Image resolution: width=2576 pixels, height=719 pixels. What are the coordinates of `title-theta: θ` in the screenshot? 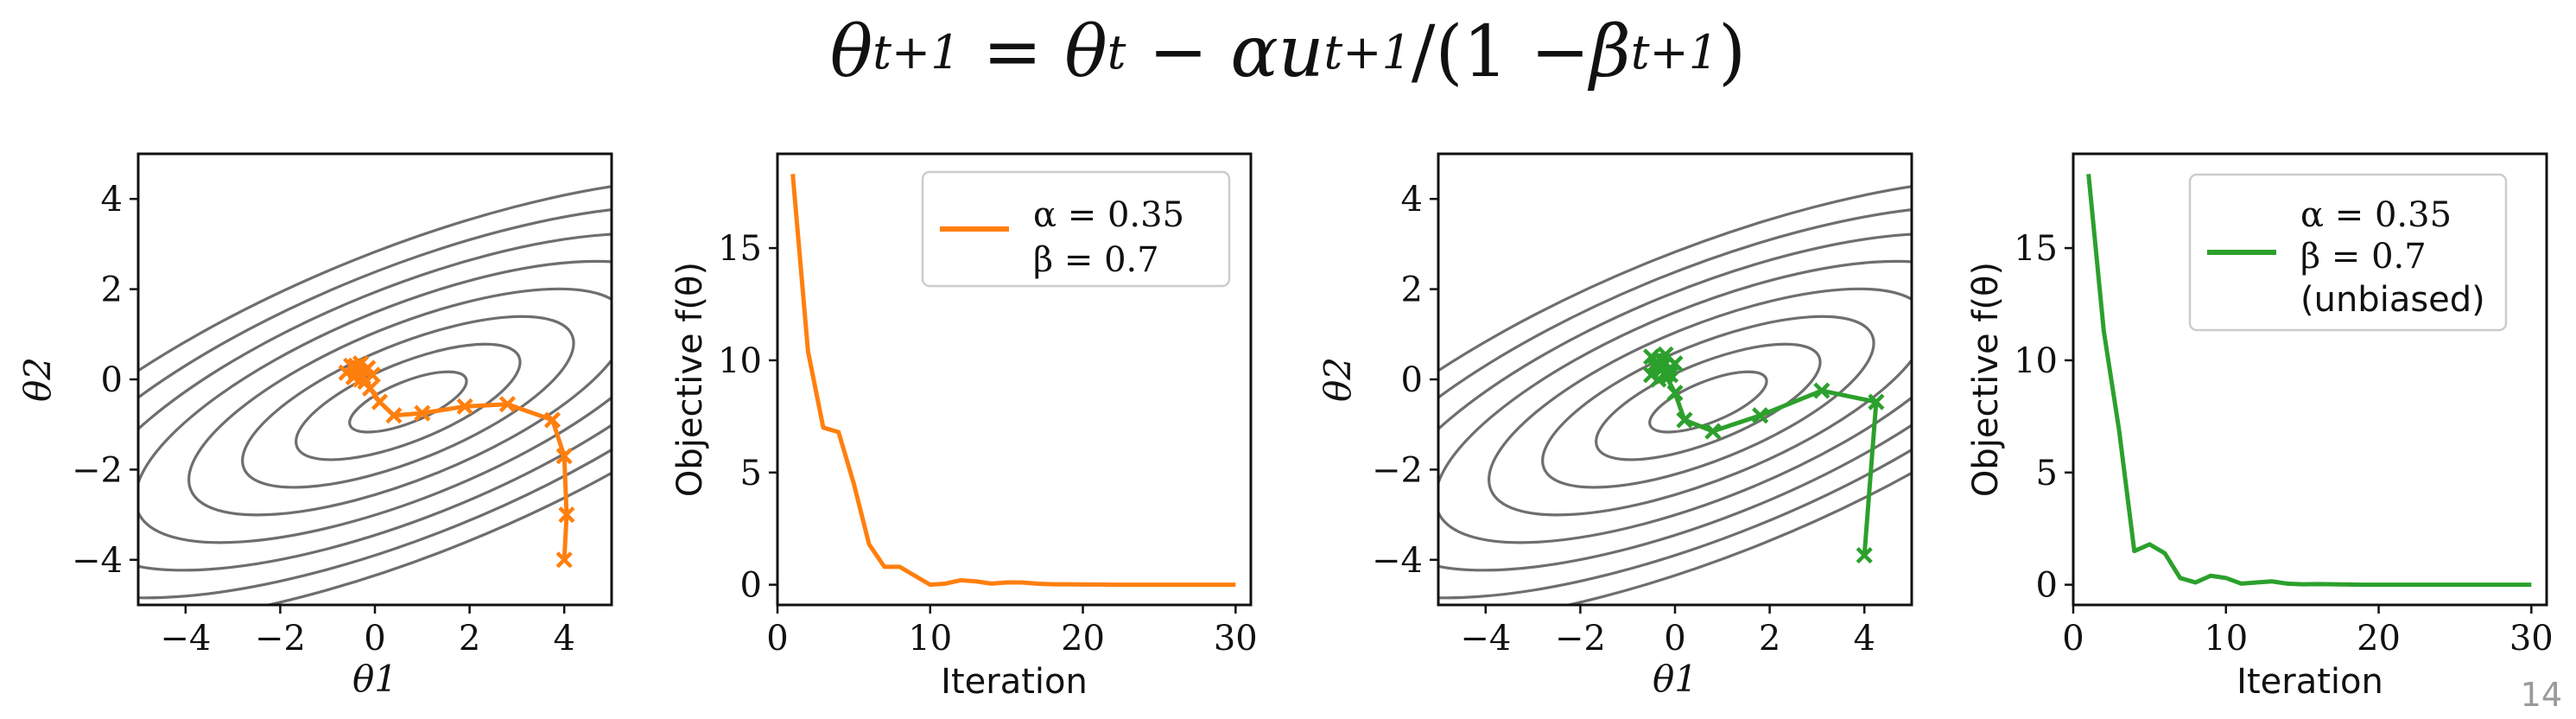 It's located at (851, 52).